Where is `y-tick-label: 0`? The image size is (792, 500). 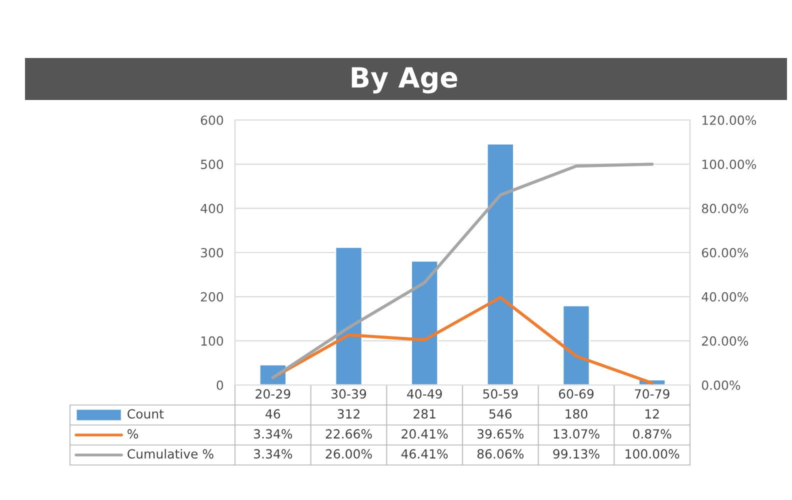
y-tick-label: 0 is located at coordinates (220, 385).